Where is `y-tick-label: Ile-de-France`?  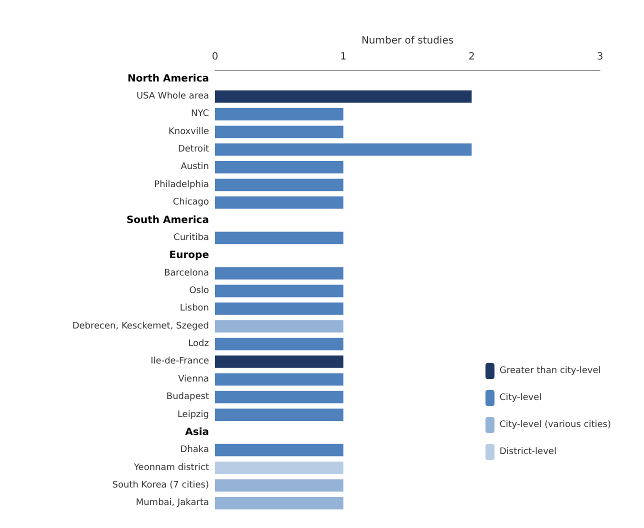
y-tick-label: Ile-de-France is located at coordinates (180, 361).